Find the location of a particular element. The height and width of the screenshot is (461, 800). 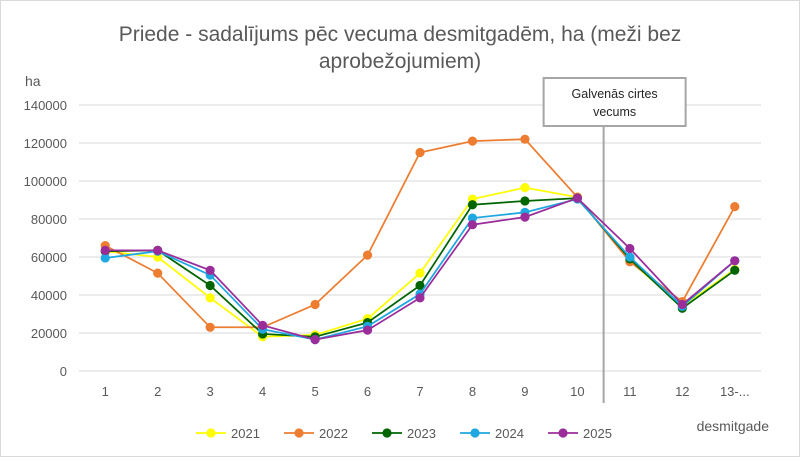

legend-item-2025: 2025 is located at coordinates (580, 433).